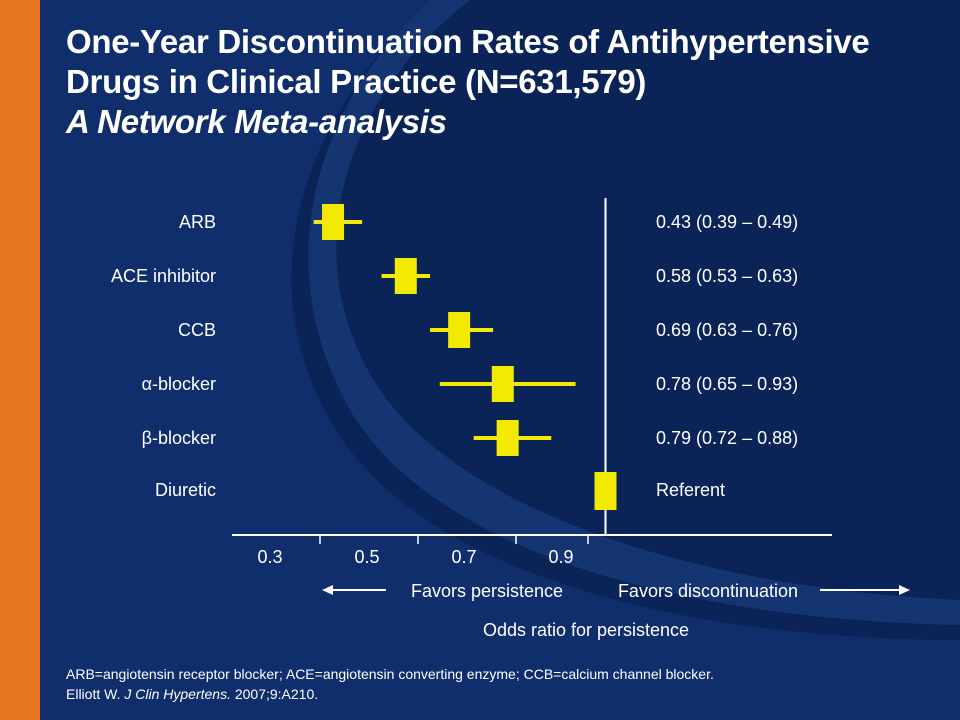 The height and width of the screenshot is (720, 960). What do you see at coordinates (177, 694) in the screenshot?
I see `citation-journal: J Clin Hypertens.` at bounding box center [177, 694].